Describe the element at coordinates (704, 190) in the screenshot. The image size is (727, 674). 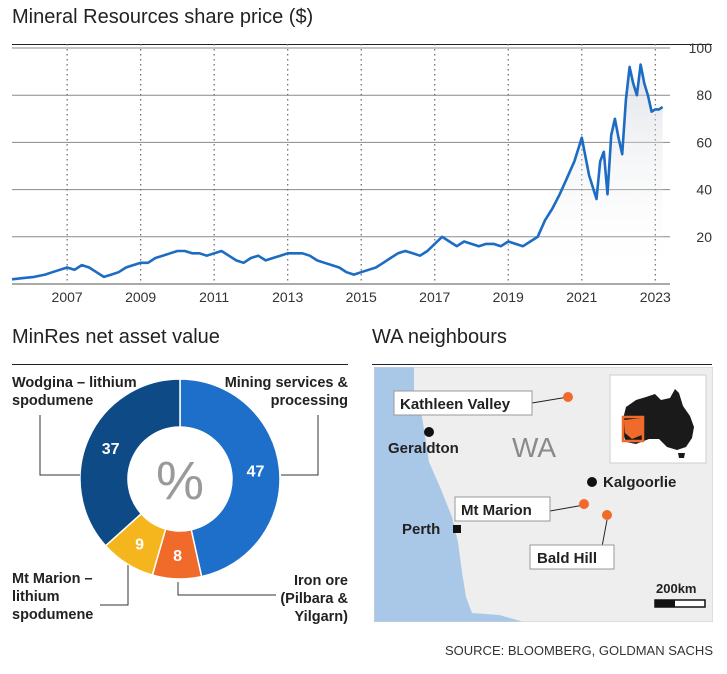
I see `y-tick-label: 40` at that location.